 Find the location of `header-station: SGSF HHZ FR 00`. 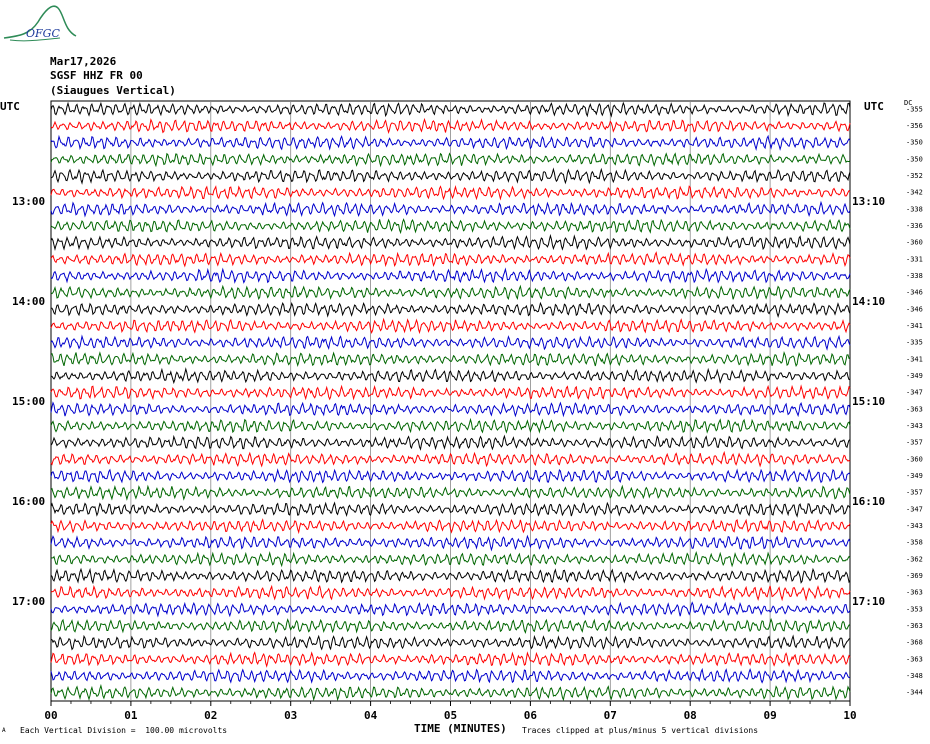

header-station: SGSF HHZ FR 00 is located at coordinates (96, 75).